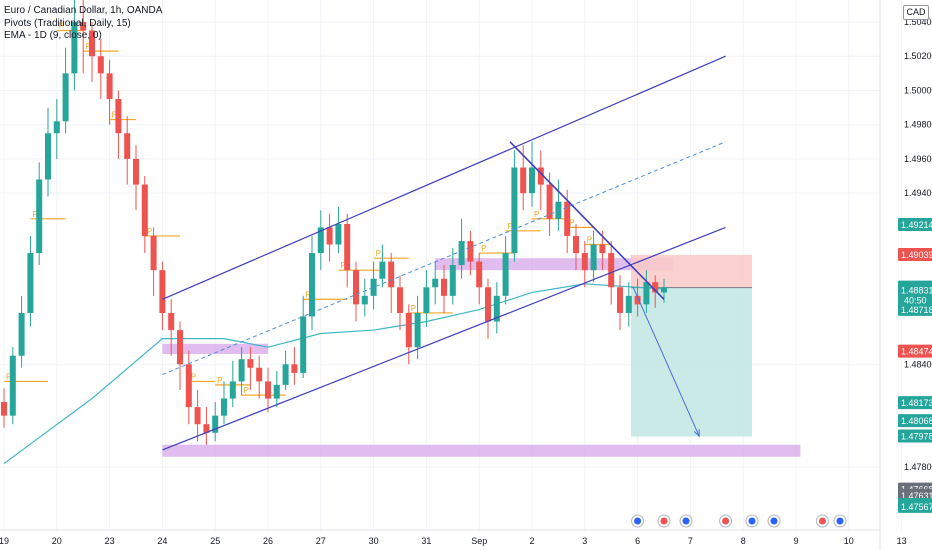  What do you see at coordinates (918, 56) in the screenshot?
I see `price-tick-label: 1.50200` at bounding box center [918, 56].